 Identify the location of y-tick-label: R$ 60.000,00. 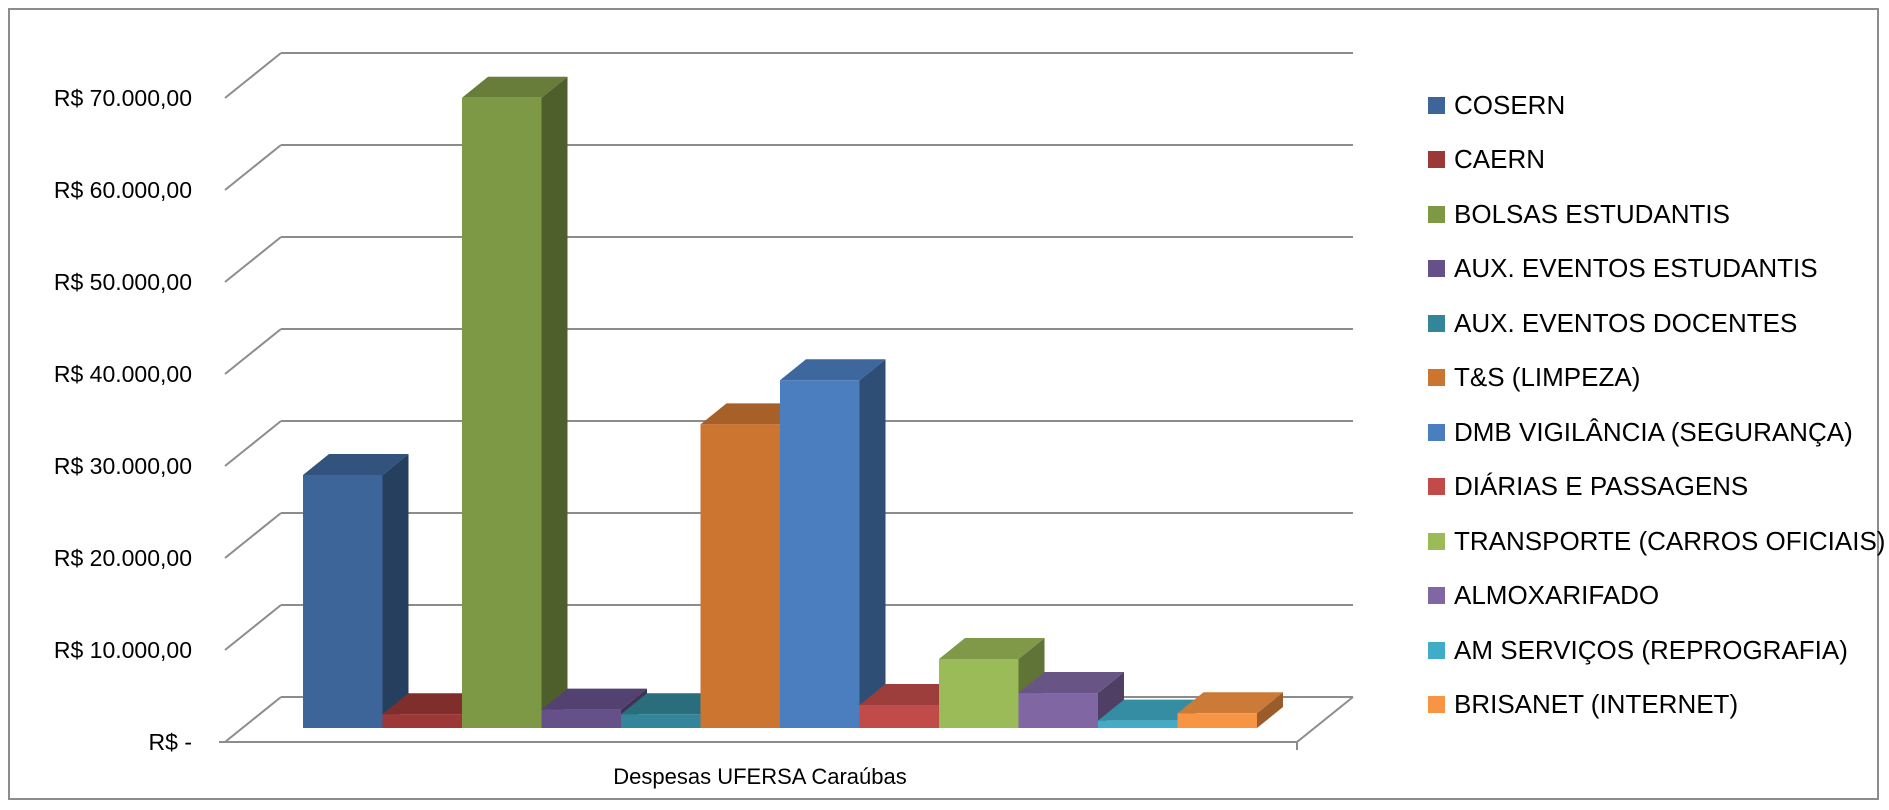
(123, 190).